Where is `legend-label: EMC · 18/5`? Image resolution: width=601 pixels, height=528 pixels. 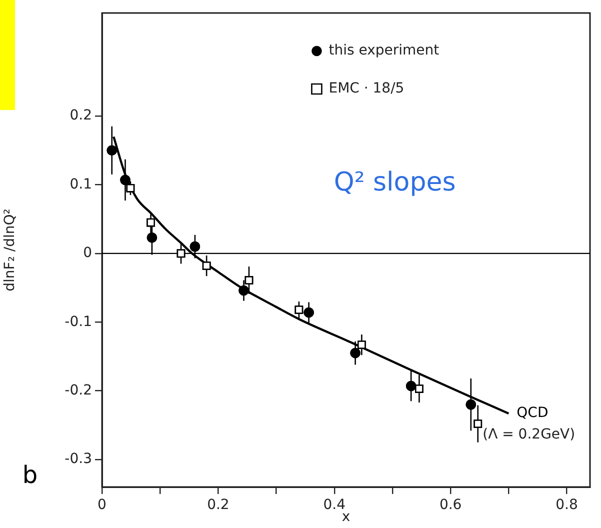
legend-label: EMC · 18/5 is located at coordinates (366, 88).